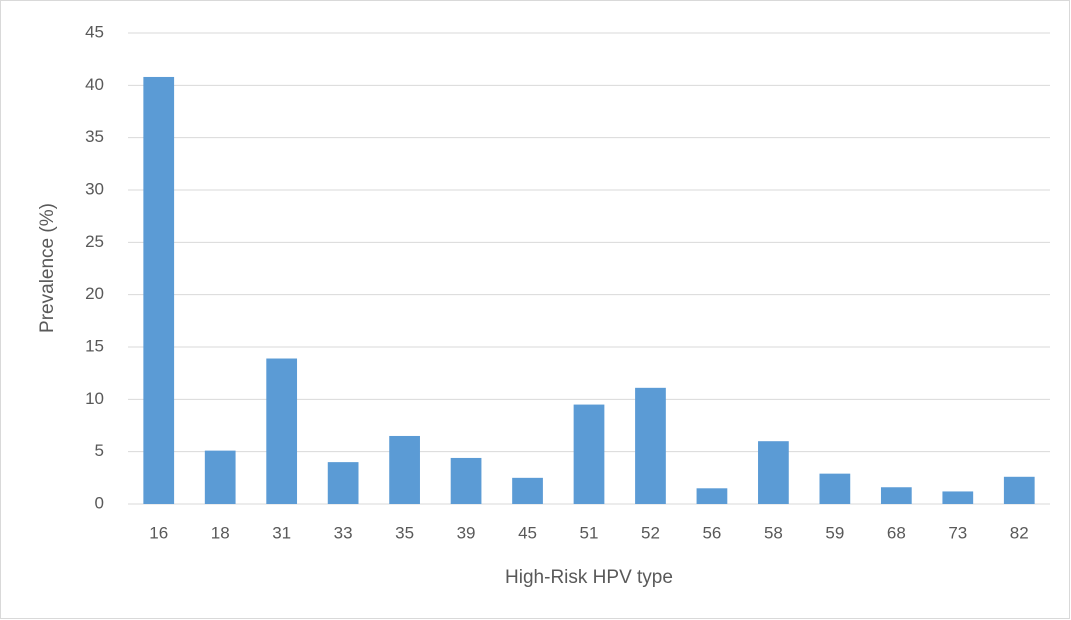 The height and width of the screenshot is (620, 1071). Describe the element at coordinates (957, 532) in the screenshot. I see `x-tick-label: 73` at that location.